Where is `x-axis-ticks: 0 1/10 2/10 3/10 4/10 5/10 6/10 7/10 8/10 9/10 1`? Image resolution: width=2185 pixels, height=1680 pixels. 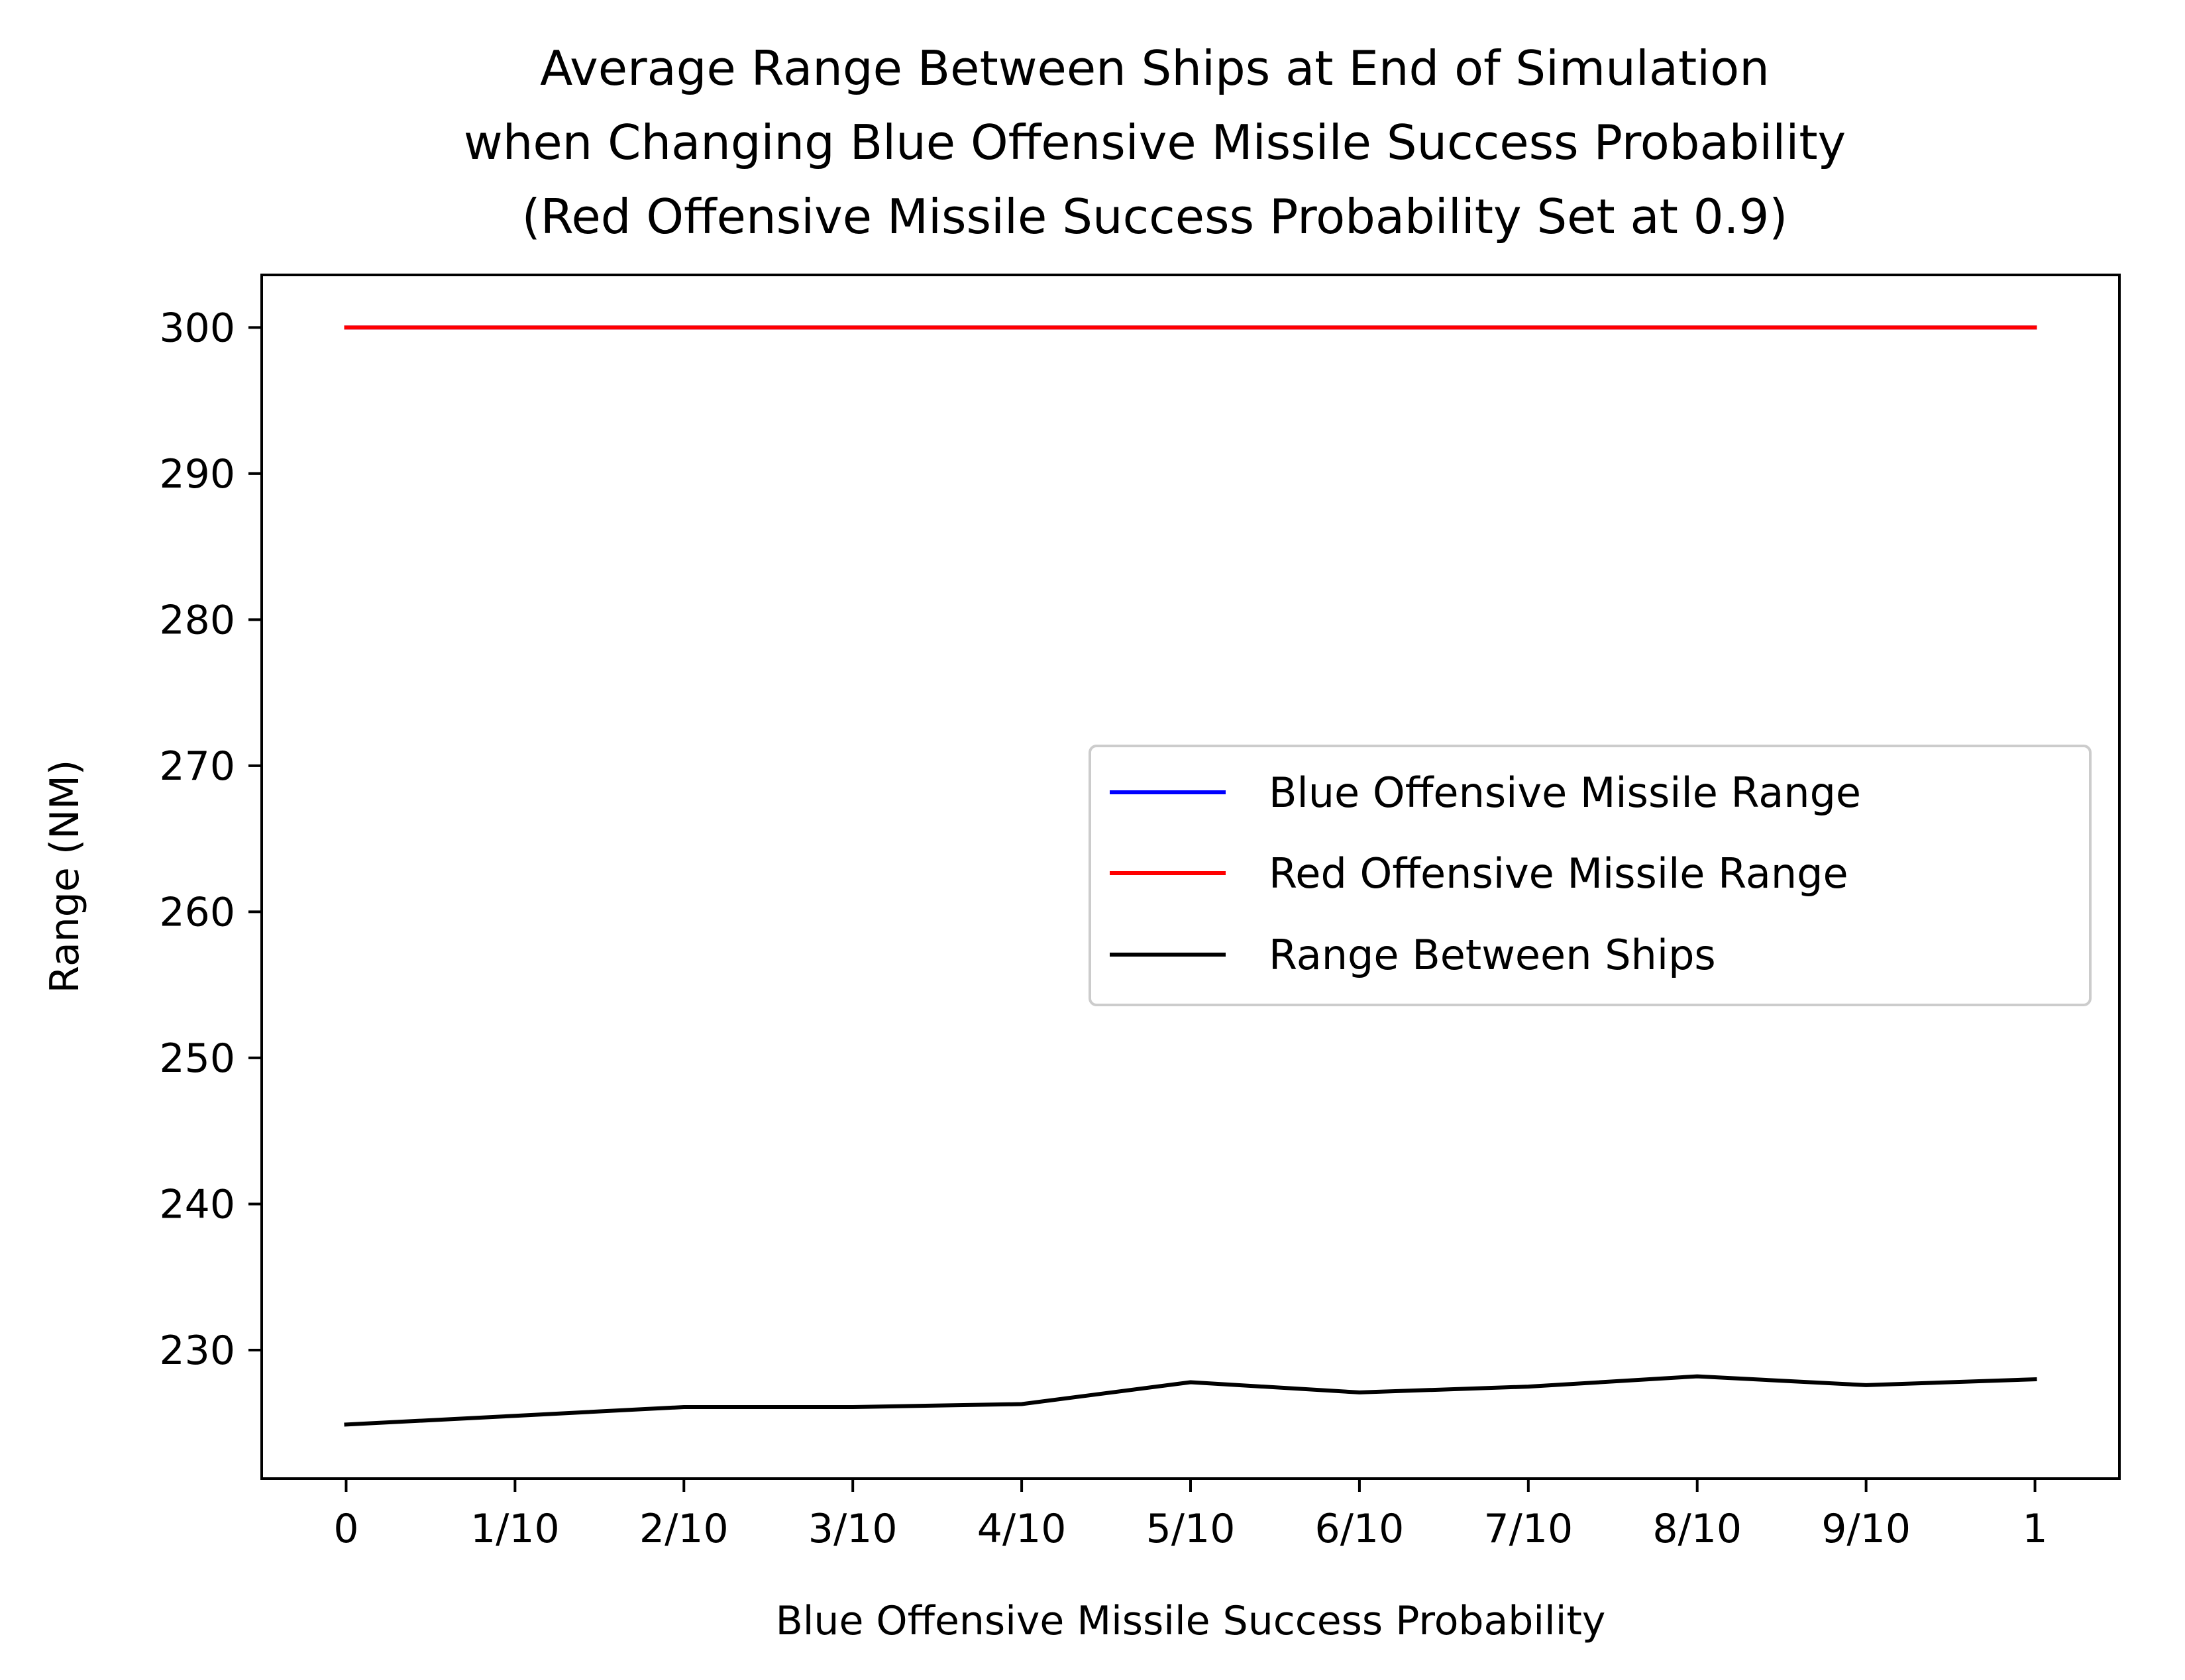
x-axis-ticks: 0 1/10 2/10 3/10 4/10 5/10 6/10 7/10 8/10 9/10 1 is located at coordinates (1190, 1515).